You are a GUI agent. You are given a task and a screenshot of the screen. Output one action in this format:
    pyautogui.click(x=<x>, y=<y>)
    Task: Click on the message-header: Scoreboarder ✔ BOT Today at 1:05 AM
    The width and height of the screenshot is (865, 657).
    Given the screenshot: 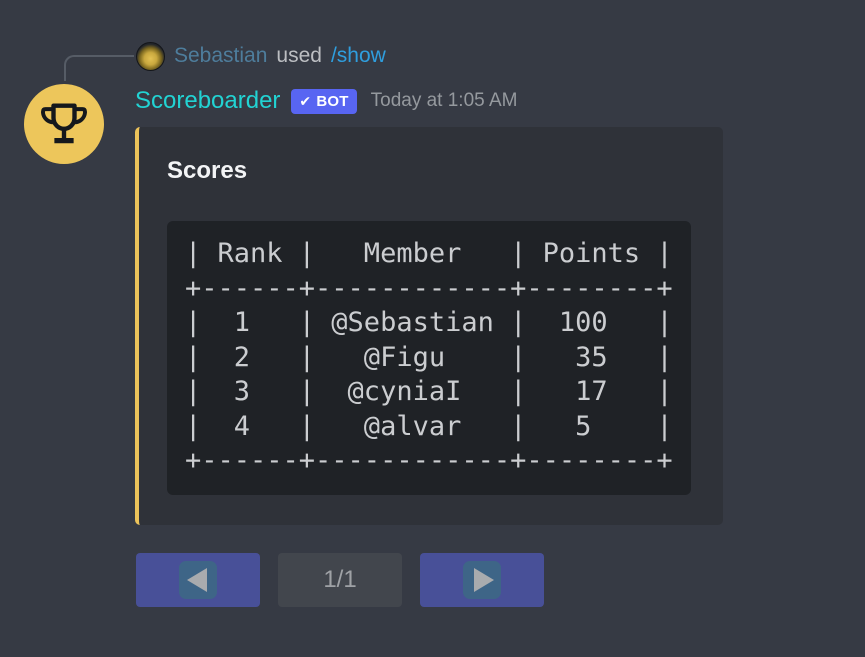 What is the action you would take?
    pyautogui.click(x=326, y=101)
    